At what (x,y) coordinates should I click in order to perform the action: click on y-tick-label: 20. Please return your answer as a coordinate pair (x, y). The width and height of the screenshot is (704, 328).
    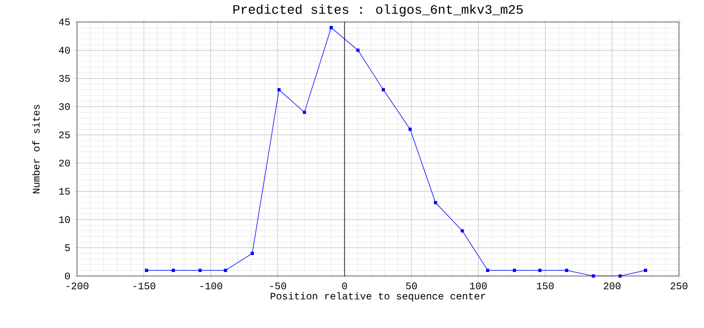
    Looking at the image, I should click on (64, 163).